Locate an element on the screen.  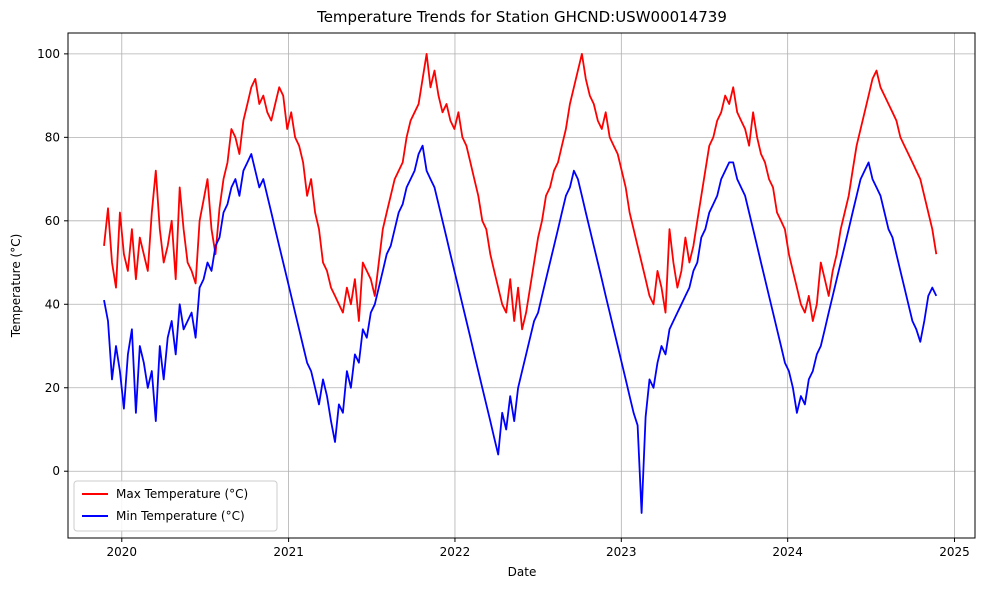
x-tick-label: 2023 is located at coordinates (621, 552).